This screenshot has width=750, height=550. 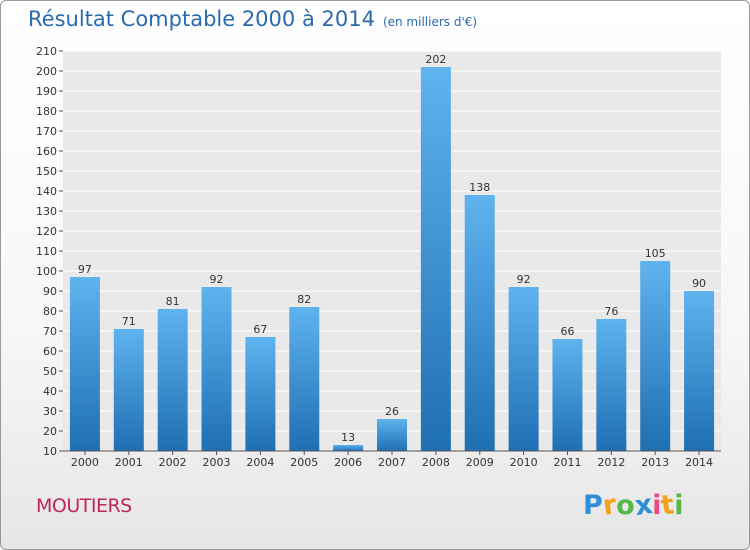 I want to click on y-tick-label: 110, so click(x=46, y=251).